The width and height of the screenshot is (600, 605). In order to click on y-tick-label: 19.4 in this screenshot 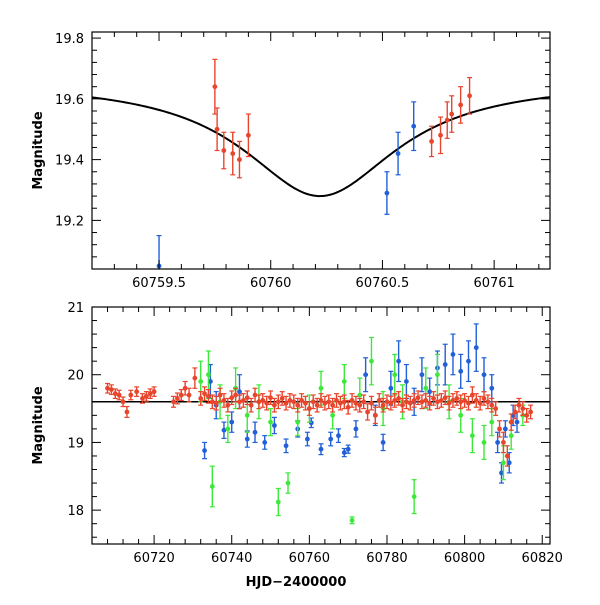, I will do `click(69, 161)`.